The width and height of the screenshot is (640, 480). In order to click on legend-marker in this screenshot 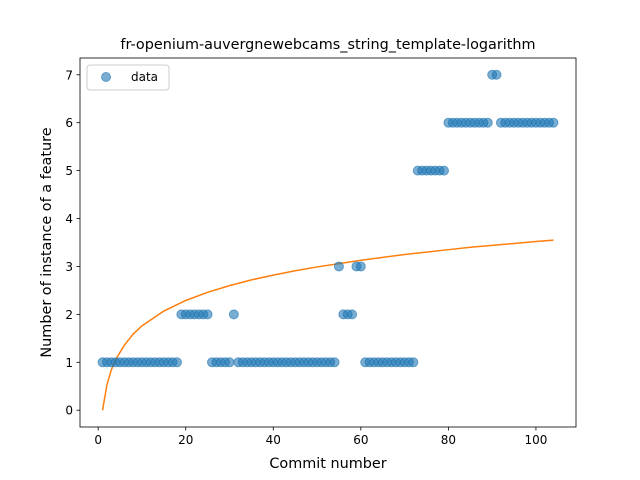, I will do `click(106, 77)`.